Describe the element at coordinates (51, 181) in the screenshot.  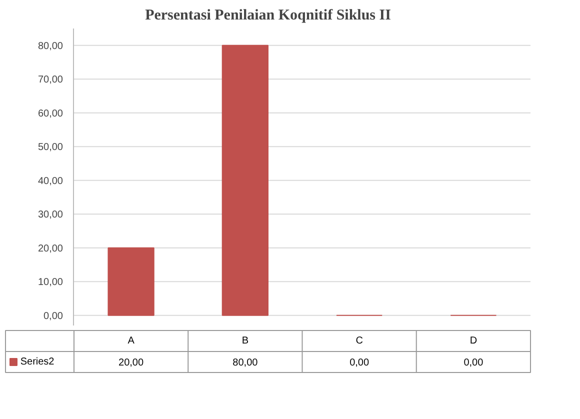
I see `y-tick-label: 40,00` at that location.